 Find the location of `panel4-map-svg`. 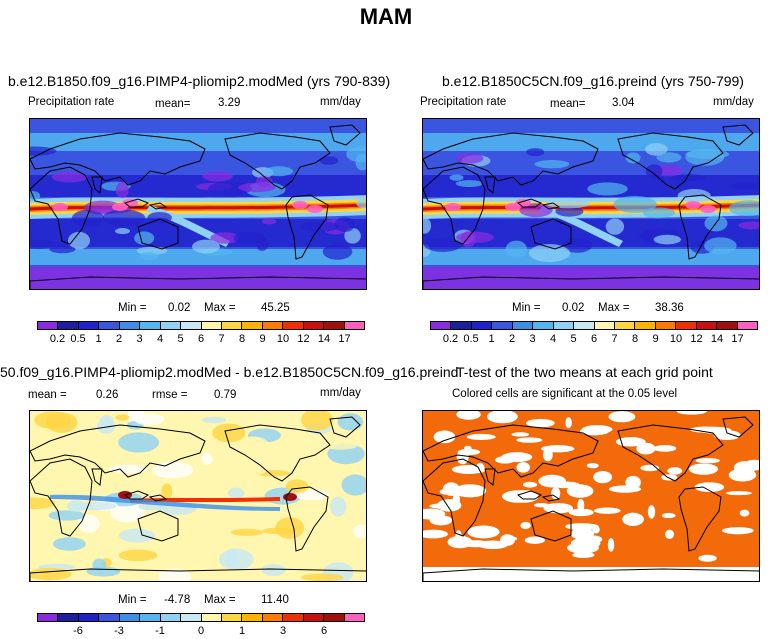

panel4-map-svg is located at coordinates (591, 496).